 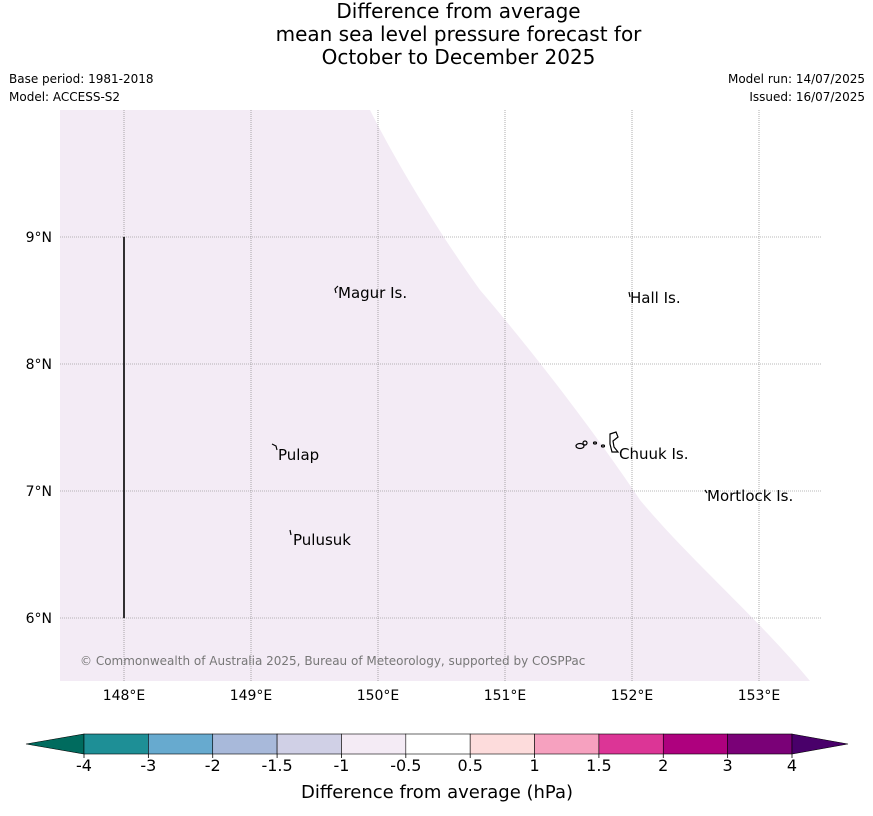 I want to click on colorbar-ticks: -4 -3 -2 -1.5 -1 -0.5 0.5 1 1.5 2 3 4, so click(x=436, y=764).